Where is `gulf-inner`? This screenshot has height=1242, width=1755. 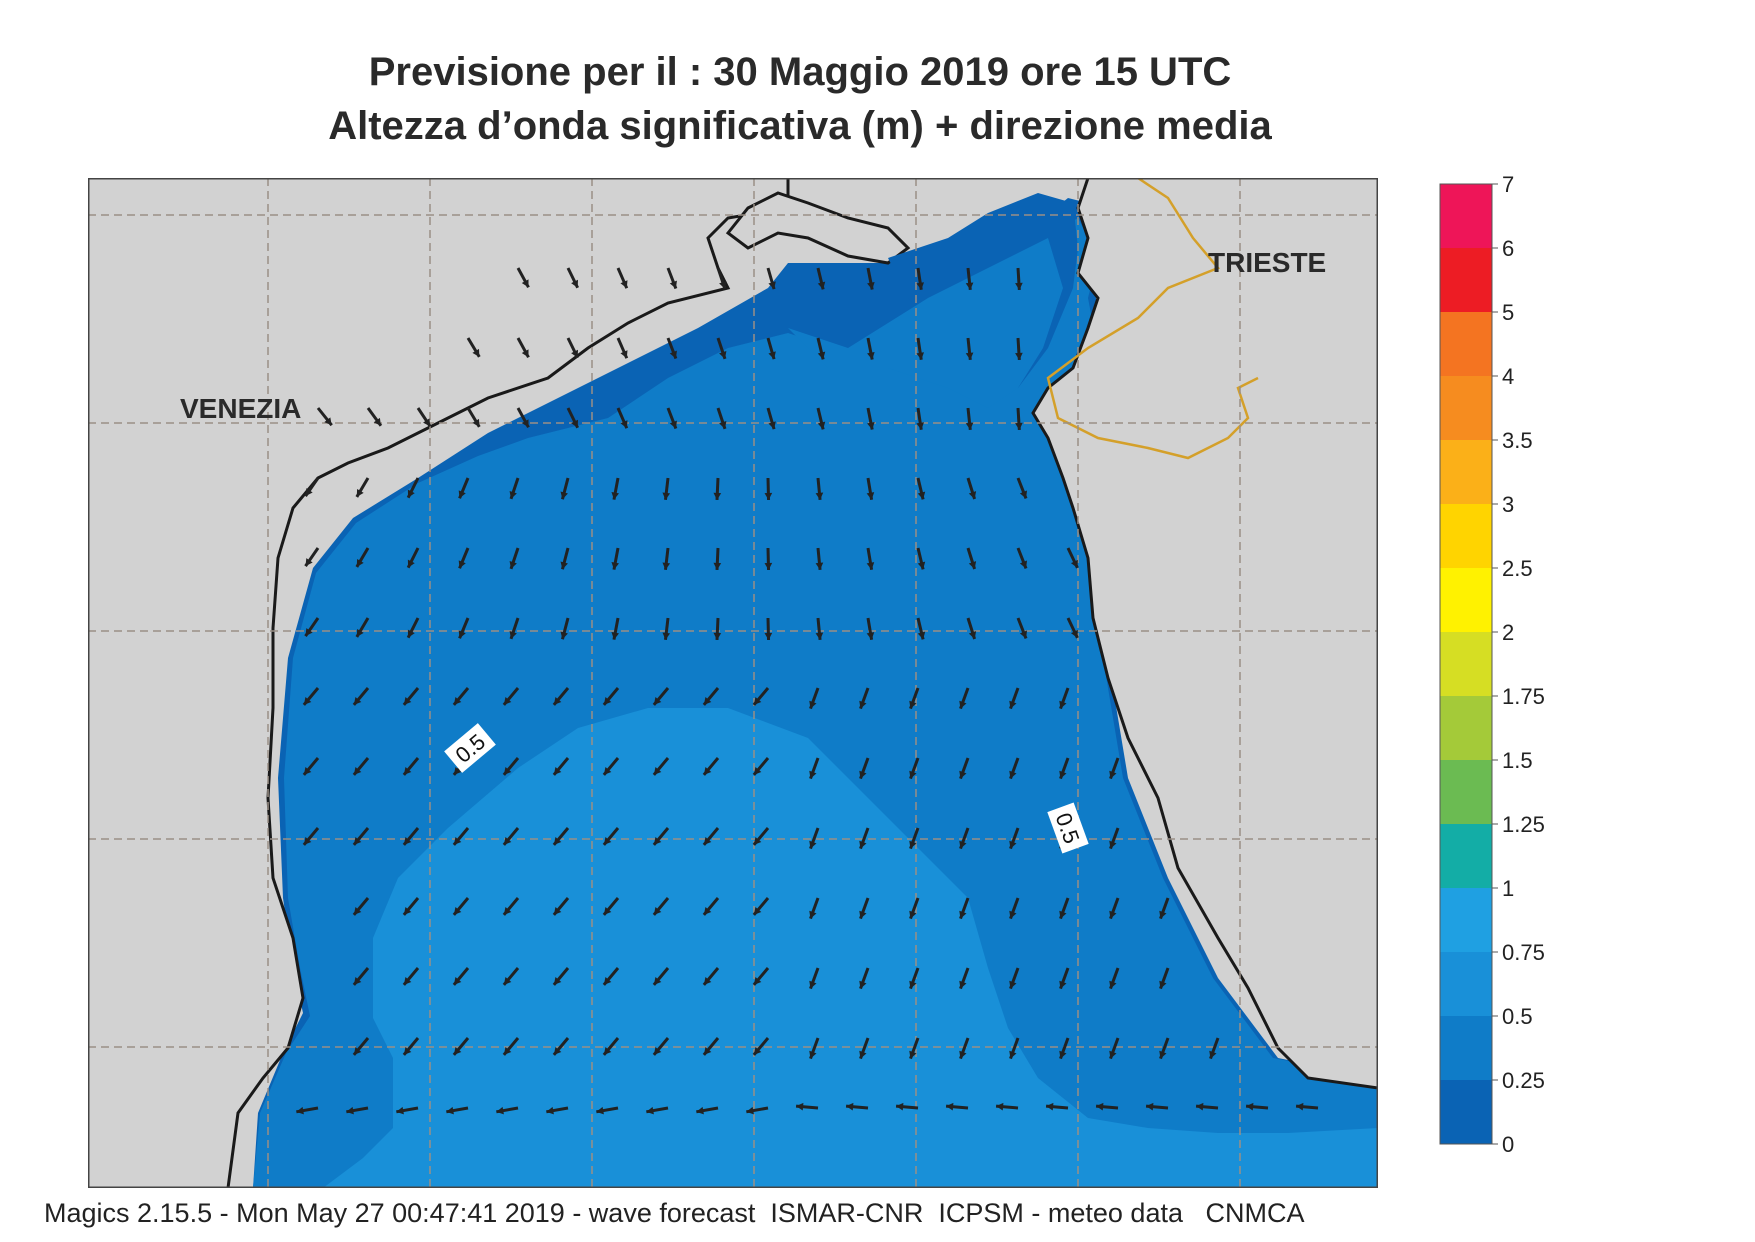 gulf-inner is located at coordinates (925, 323).